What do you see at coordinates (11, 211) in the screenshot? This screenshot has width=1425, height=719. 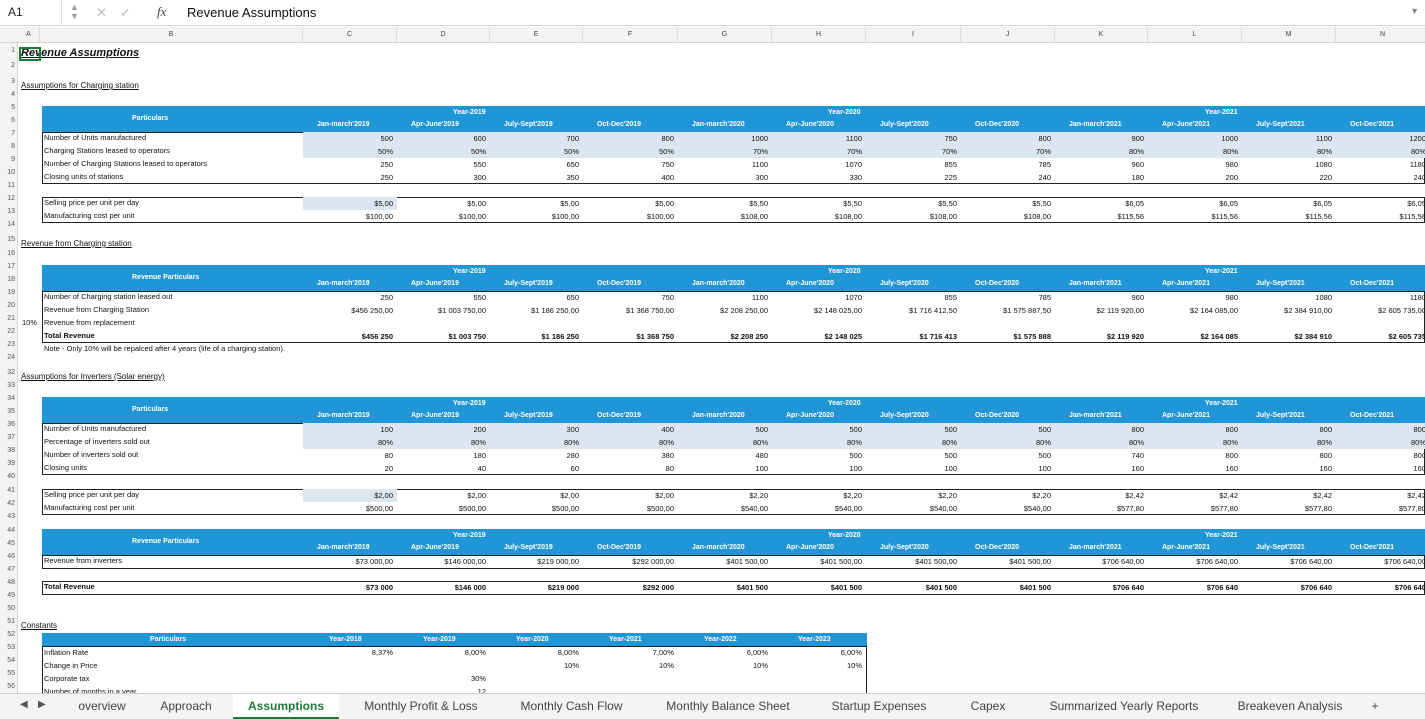 I see `row-header: 13` at bounding box center [11, 211].